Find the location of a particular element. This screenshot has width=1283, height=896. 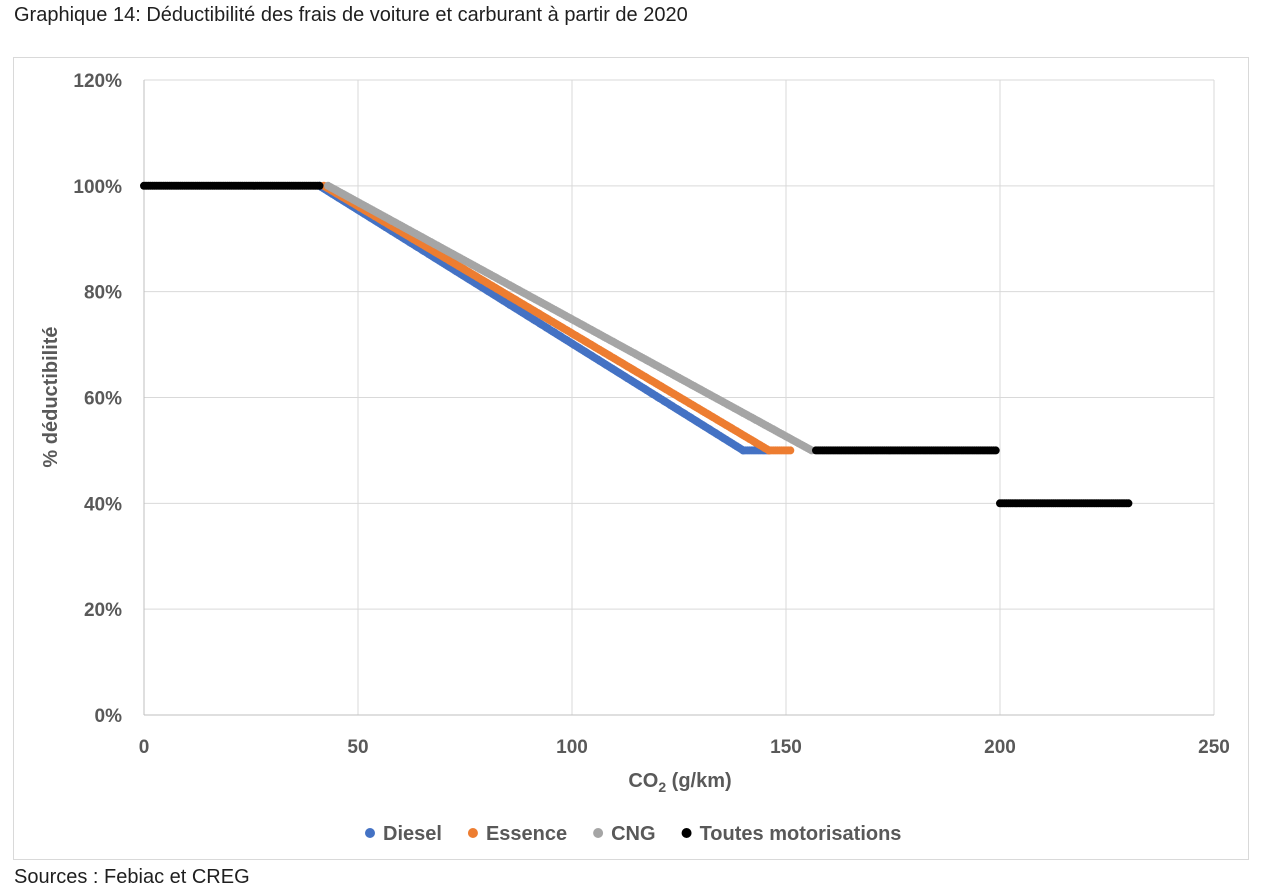

x-tick-label: 250 is located at coordinates (1214, 747).